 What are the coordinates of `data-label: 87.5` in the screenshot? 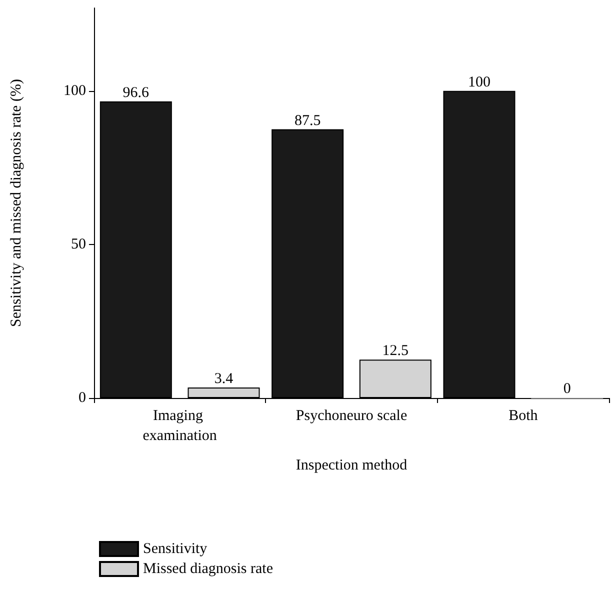 It's located at (307, 120).